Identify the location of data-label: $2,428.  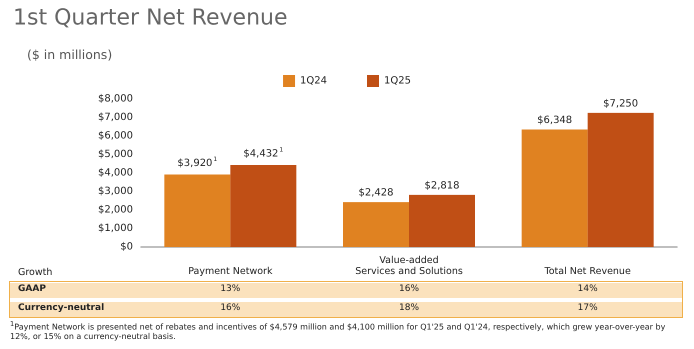
(376, 193).